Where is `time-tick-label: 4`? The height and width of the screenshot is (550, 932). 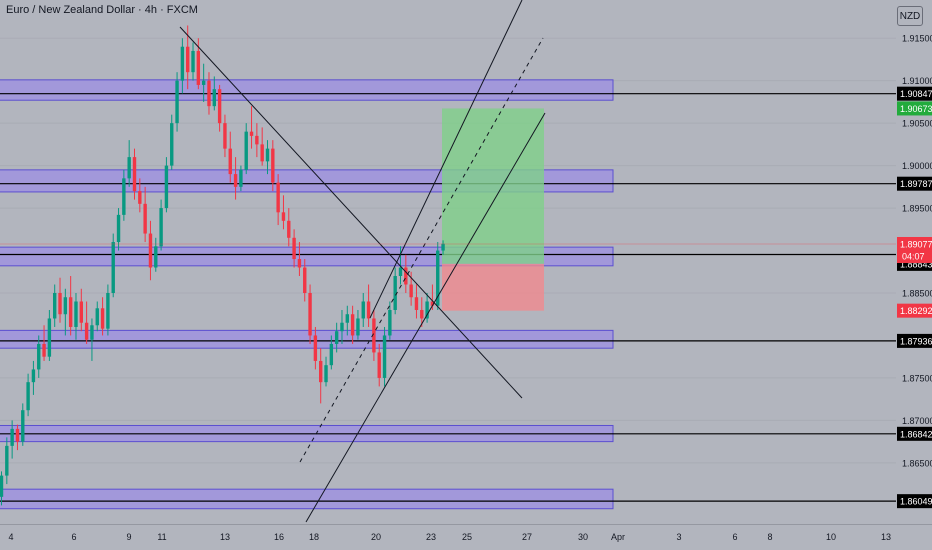 time-tick-label: 4 is located at coordinates (10, 537).